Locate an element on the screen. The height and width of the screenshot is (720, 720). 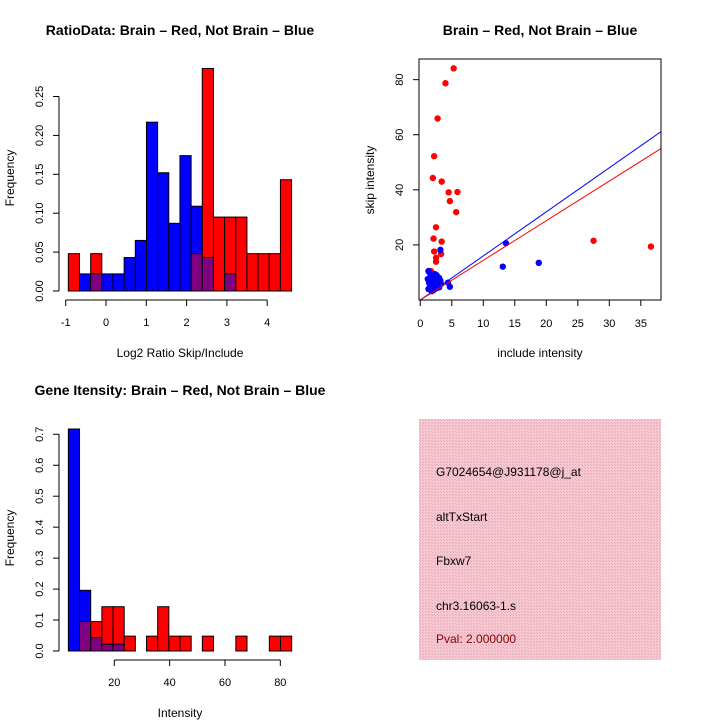
x-tick-label: 10 is located at coordinates (483, 324).